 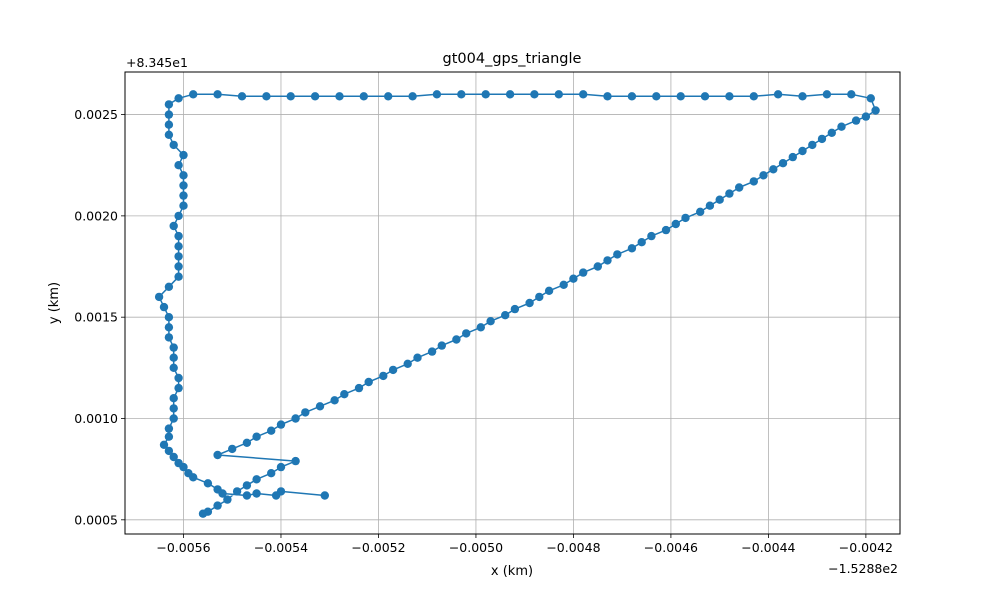 What do you see at coordinates (512, 59) in the screenshot?
I see `chart-title: gt004_gps_triangle` at bounding box center [512, 59].